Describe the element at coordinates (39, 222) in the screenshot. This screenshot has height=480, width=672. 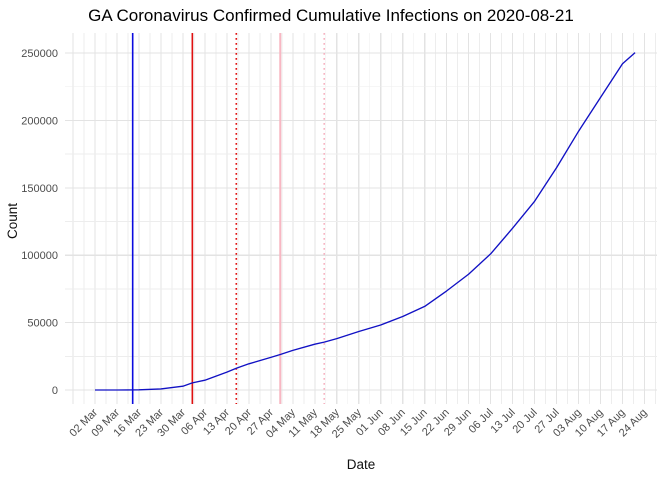
I see `y-tick-labels: 0 50000 100000 150000 200000 250000` at that location.